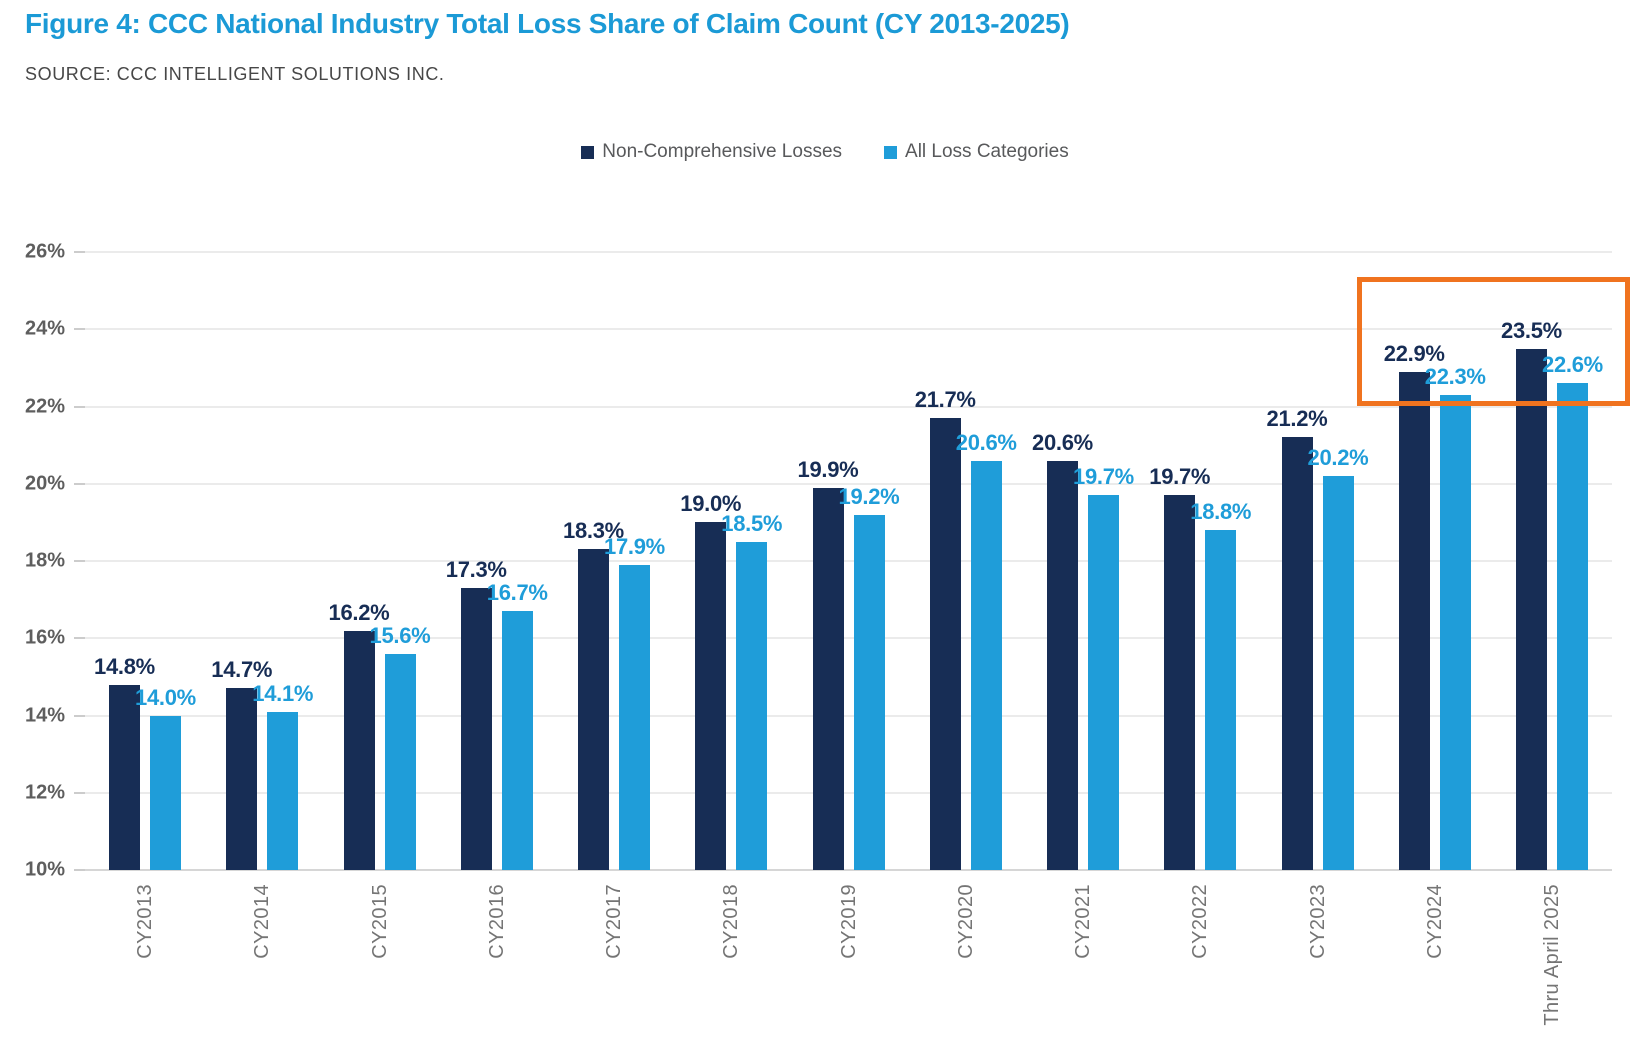 This screenshot has height=1049, width=1650. Describe the element at coordinates (476, 570) in the screenshot. I see `value-label: 17.3%` at that location.